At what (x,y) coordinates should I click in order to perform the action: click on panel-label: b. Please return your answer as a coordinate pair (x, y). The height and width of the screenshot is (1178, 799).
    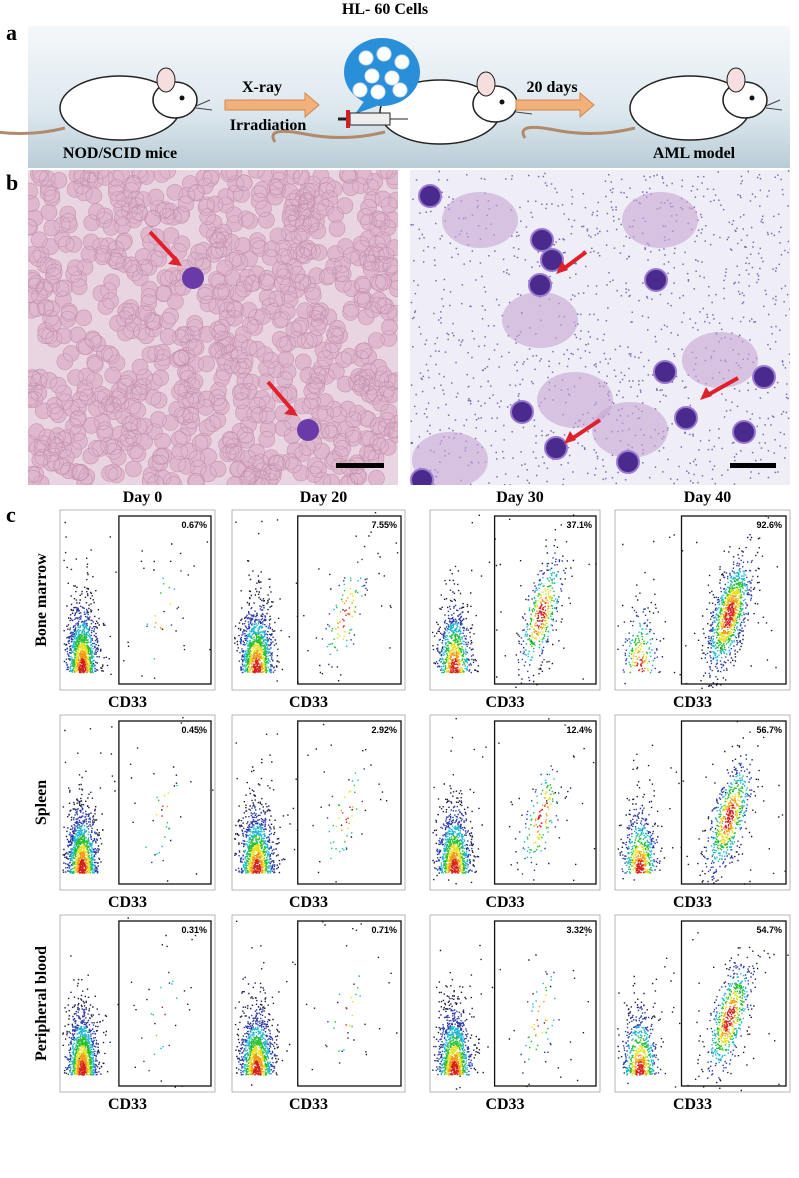
    Looking at the image, I should click on (12, 182).